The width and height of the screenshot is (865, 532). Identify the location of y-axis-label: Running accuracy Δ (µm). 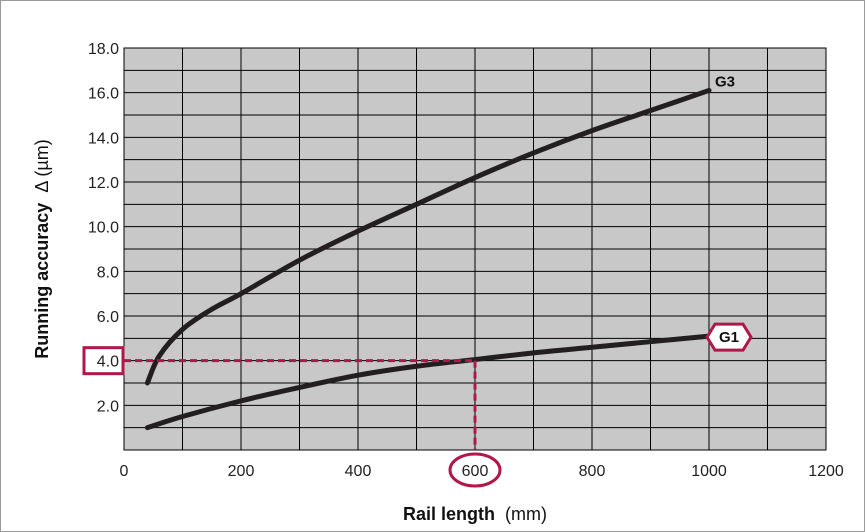
(42, 248).